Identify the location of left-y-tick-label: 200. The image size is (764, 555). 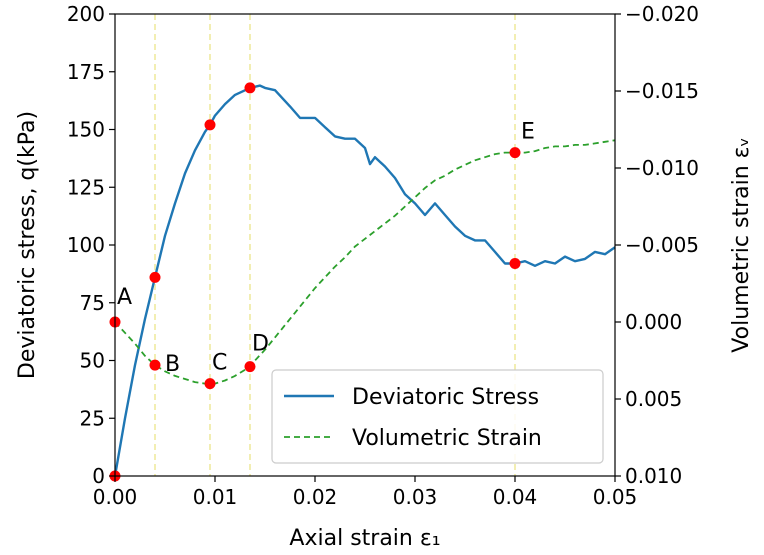
(86, 14).